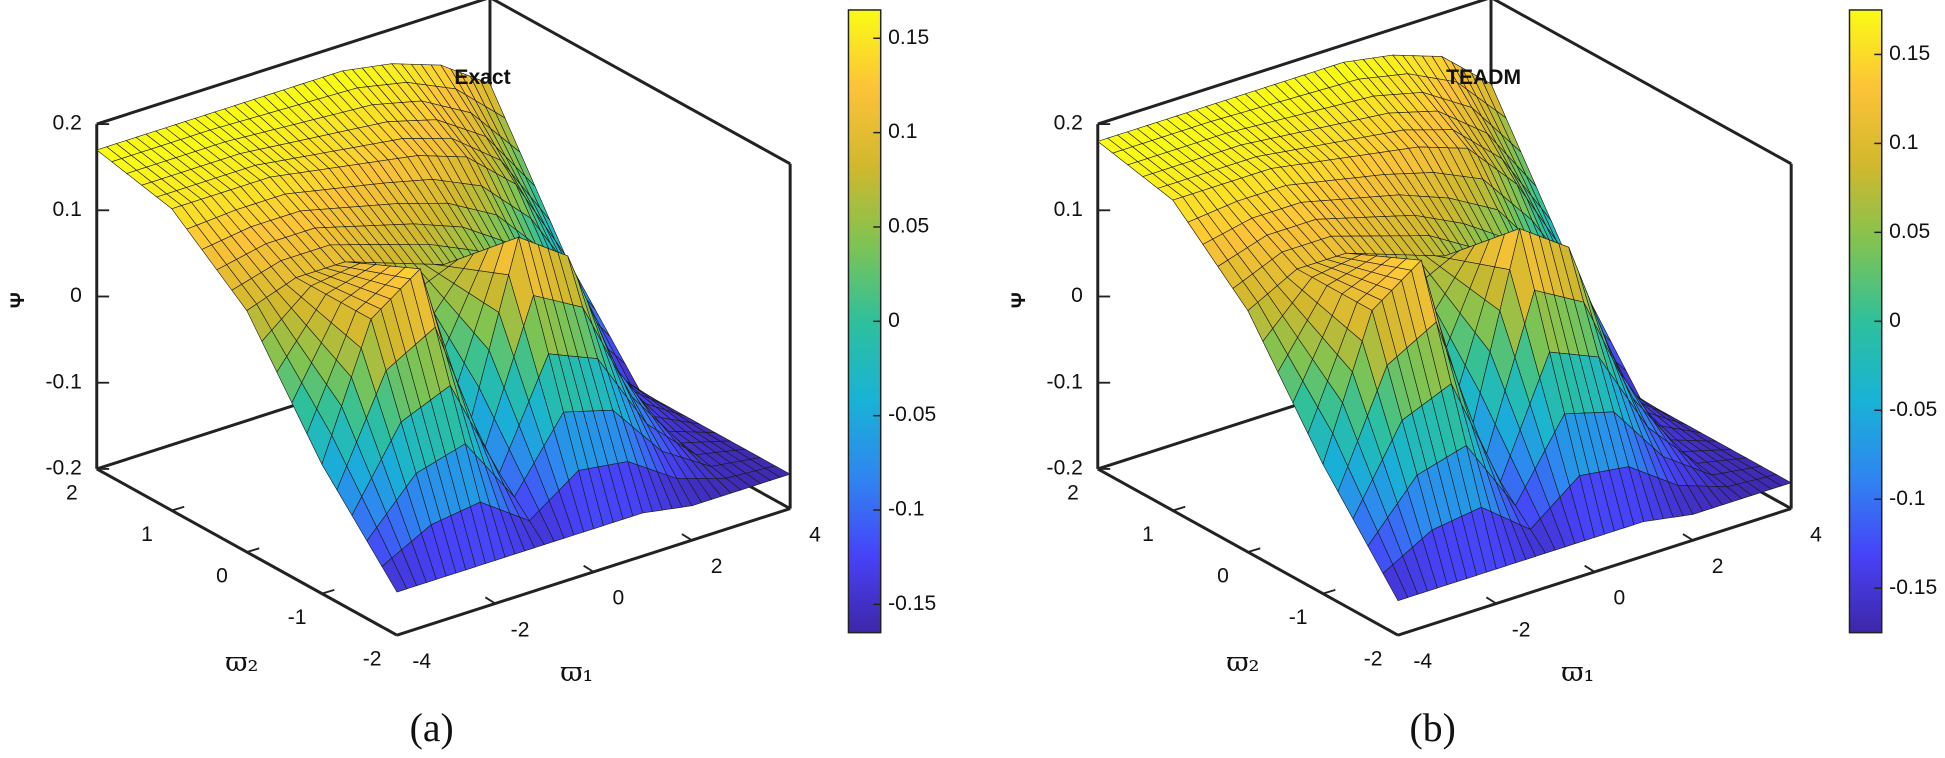 This screenshot has height=758, width=1945. I want to click on caption: (b), so click(1433, 728).